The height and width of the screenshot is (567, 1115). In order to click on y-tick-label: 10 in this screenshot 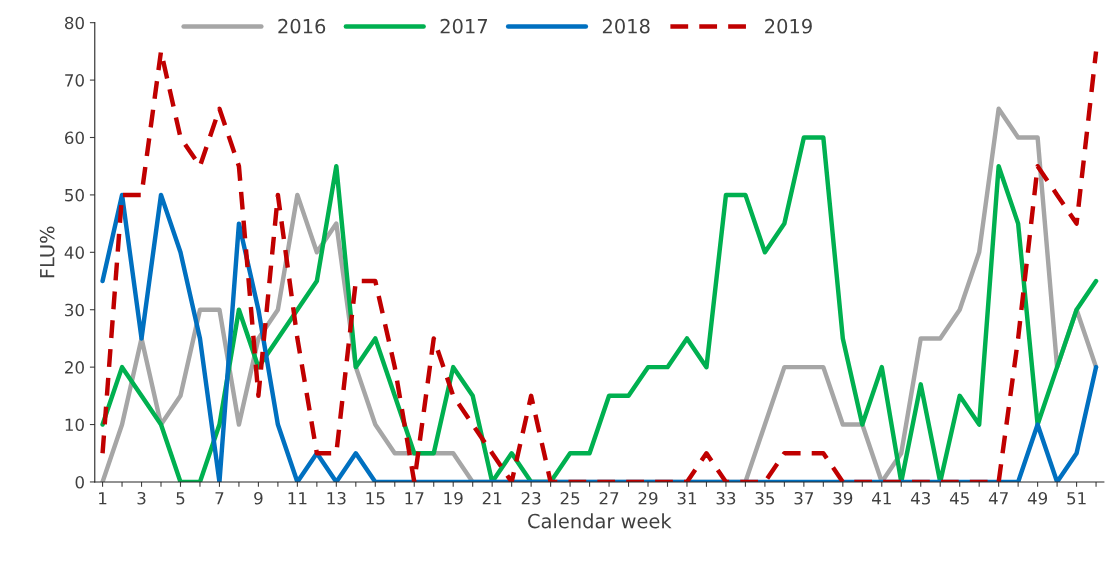, I will do `click(74, 425)`.